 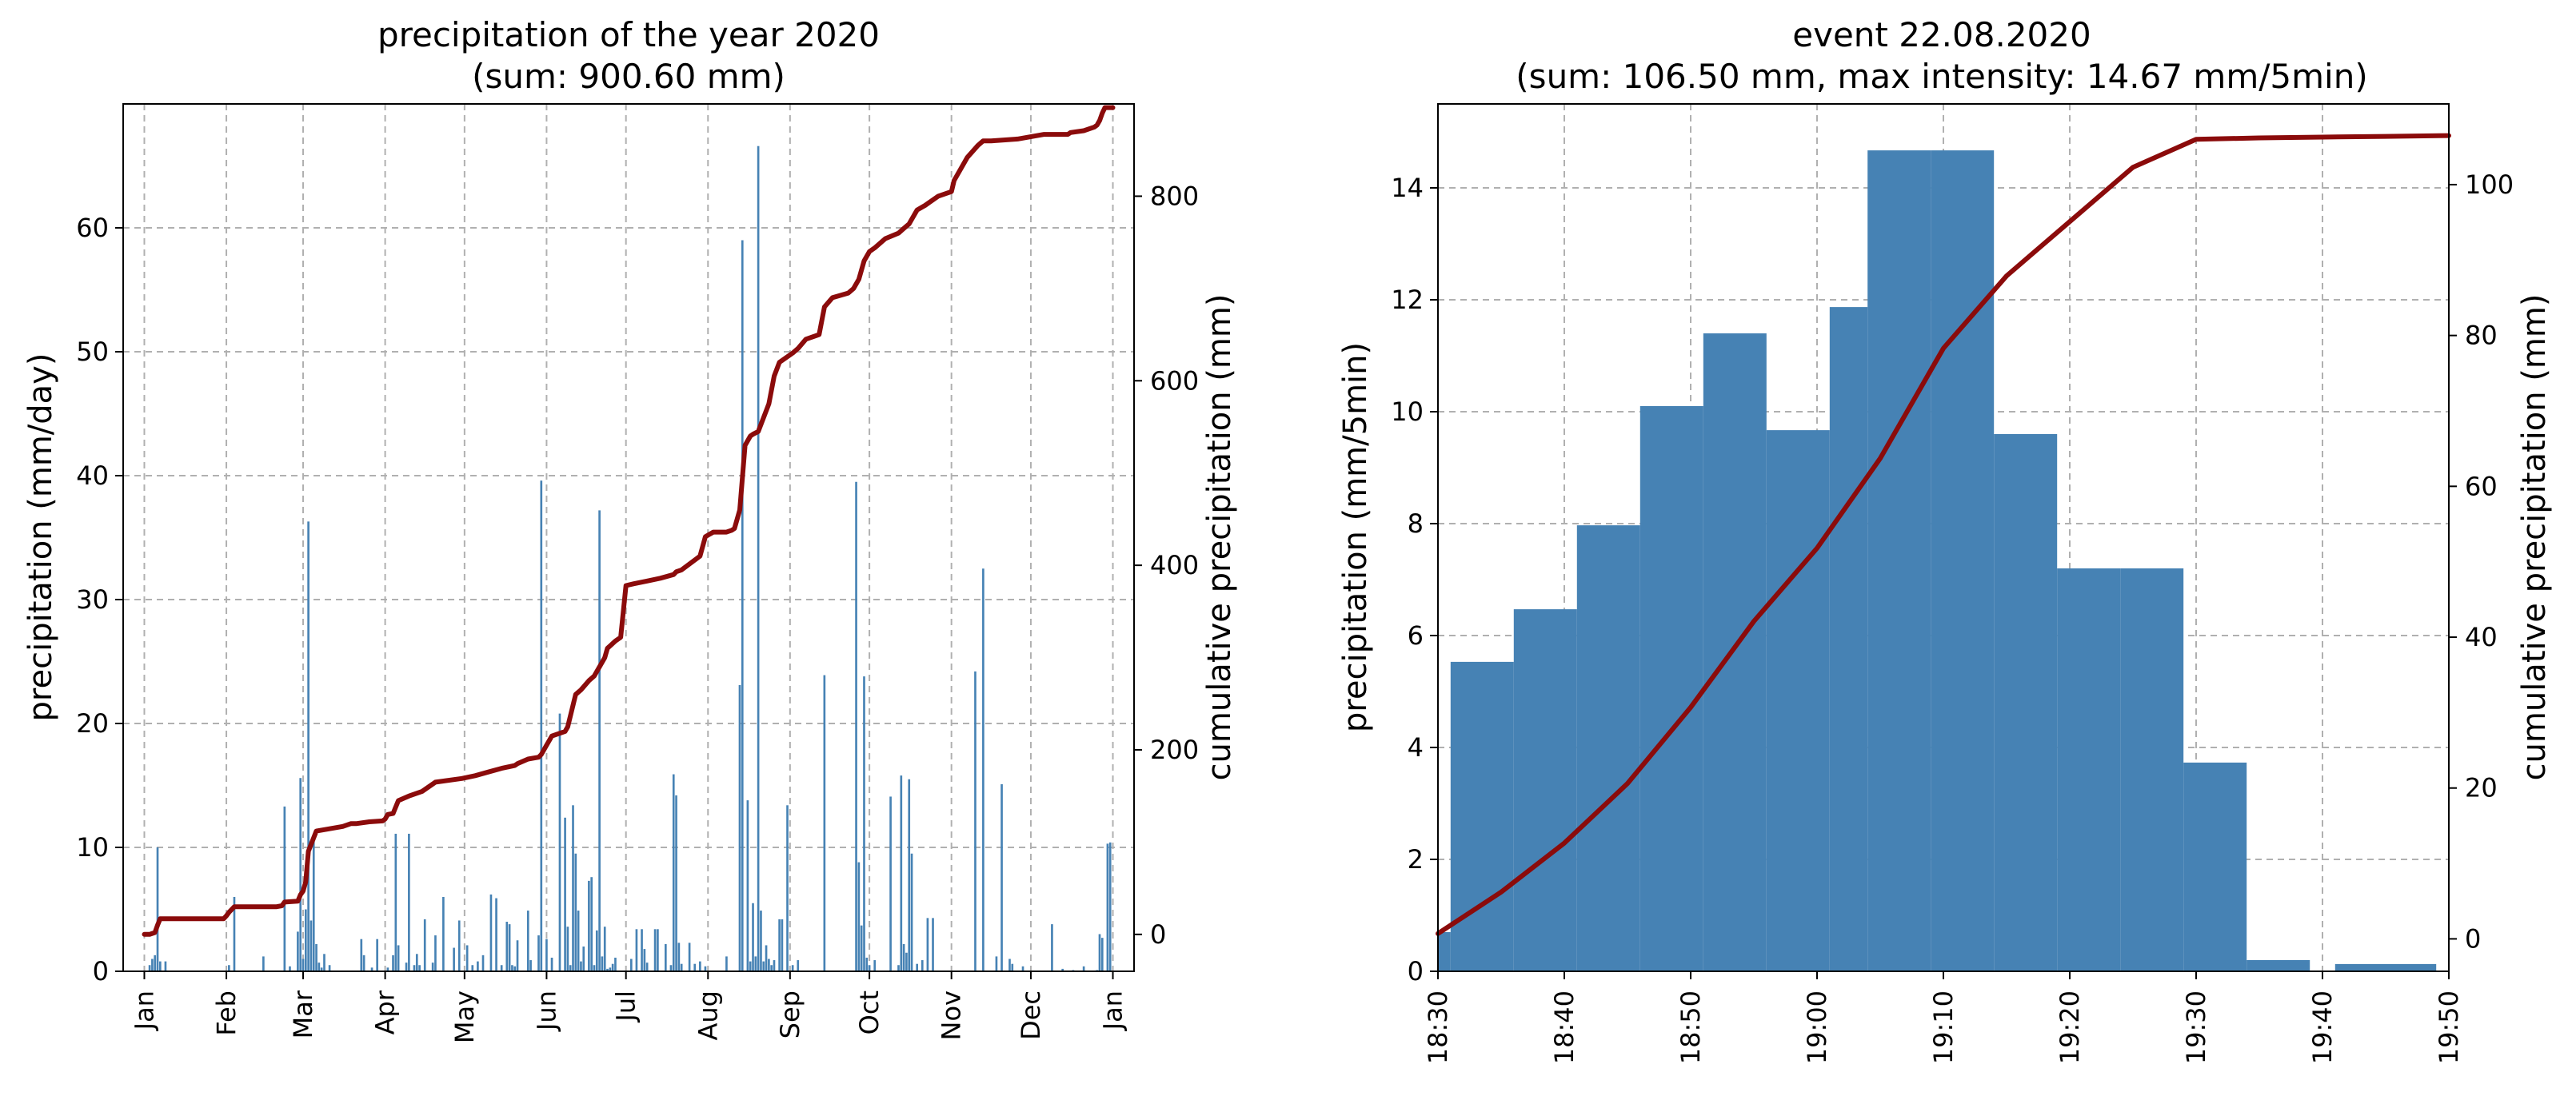 I want to click on x-tick-label: 19:40, so click(x=2322, y=1027).